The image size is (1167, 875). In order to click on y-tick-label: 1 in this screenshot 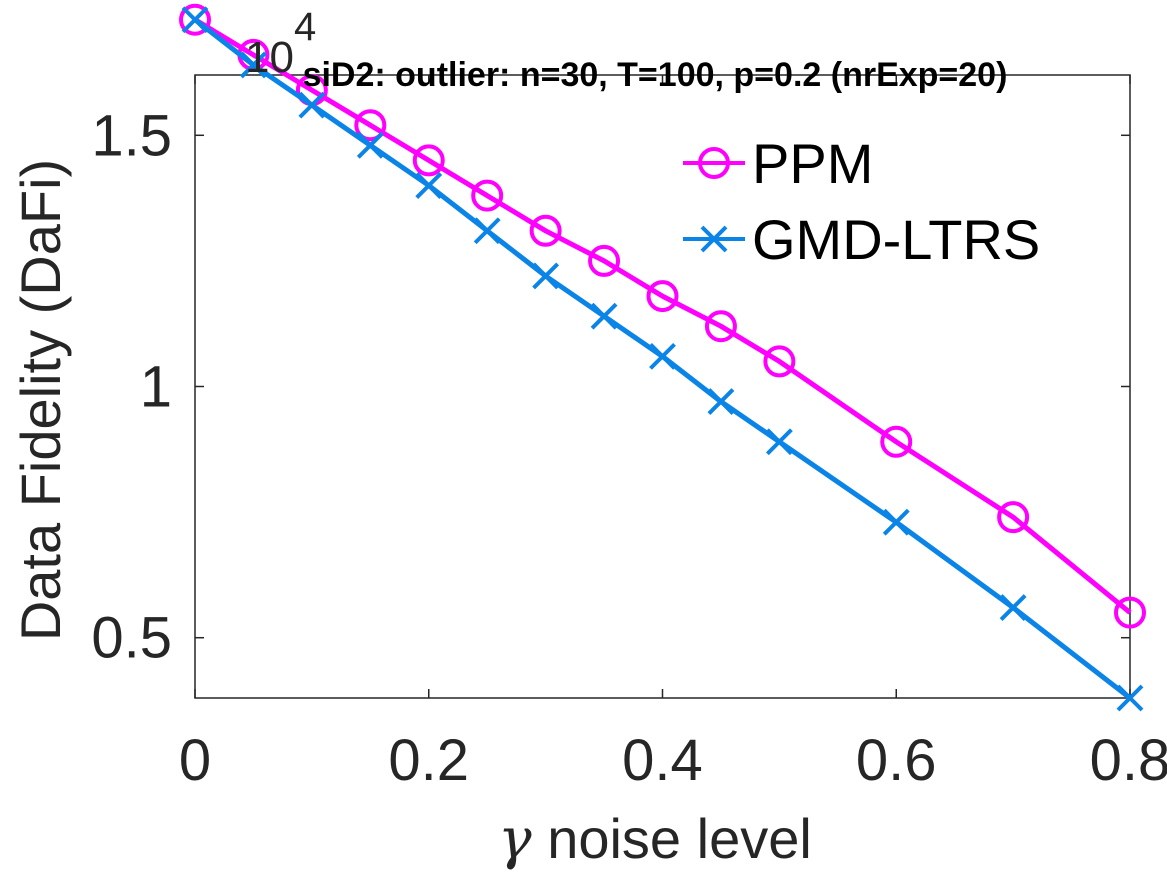, I will do `click(156, 387)`.